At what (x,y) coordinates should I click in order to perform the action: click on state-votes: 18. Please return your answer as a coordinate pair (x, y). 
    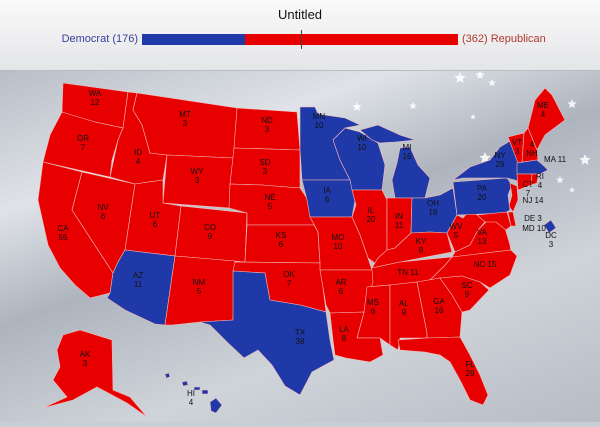
    Looking at the image, I should click on (433, 212).